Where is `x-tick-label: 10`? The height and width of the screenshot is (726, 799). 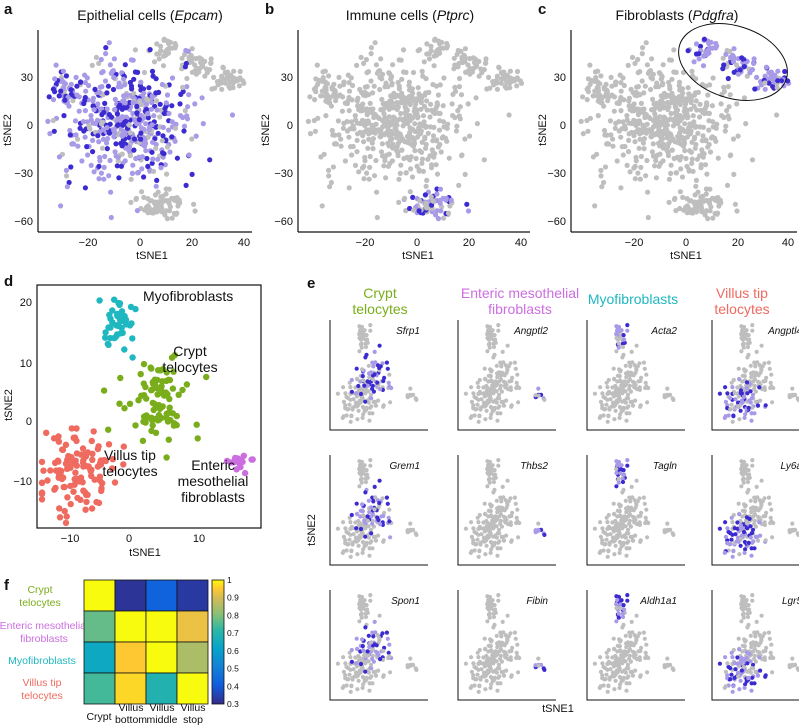 x-tick-label: 10 is located at coordinates (199, 539).